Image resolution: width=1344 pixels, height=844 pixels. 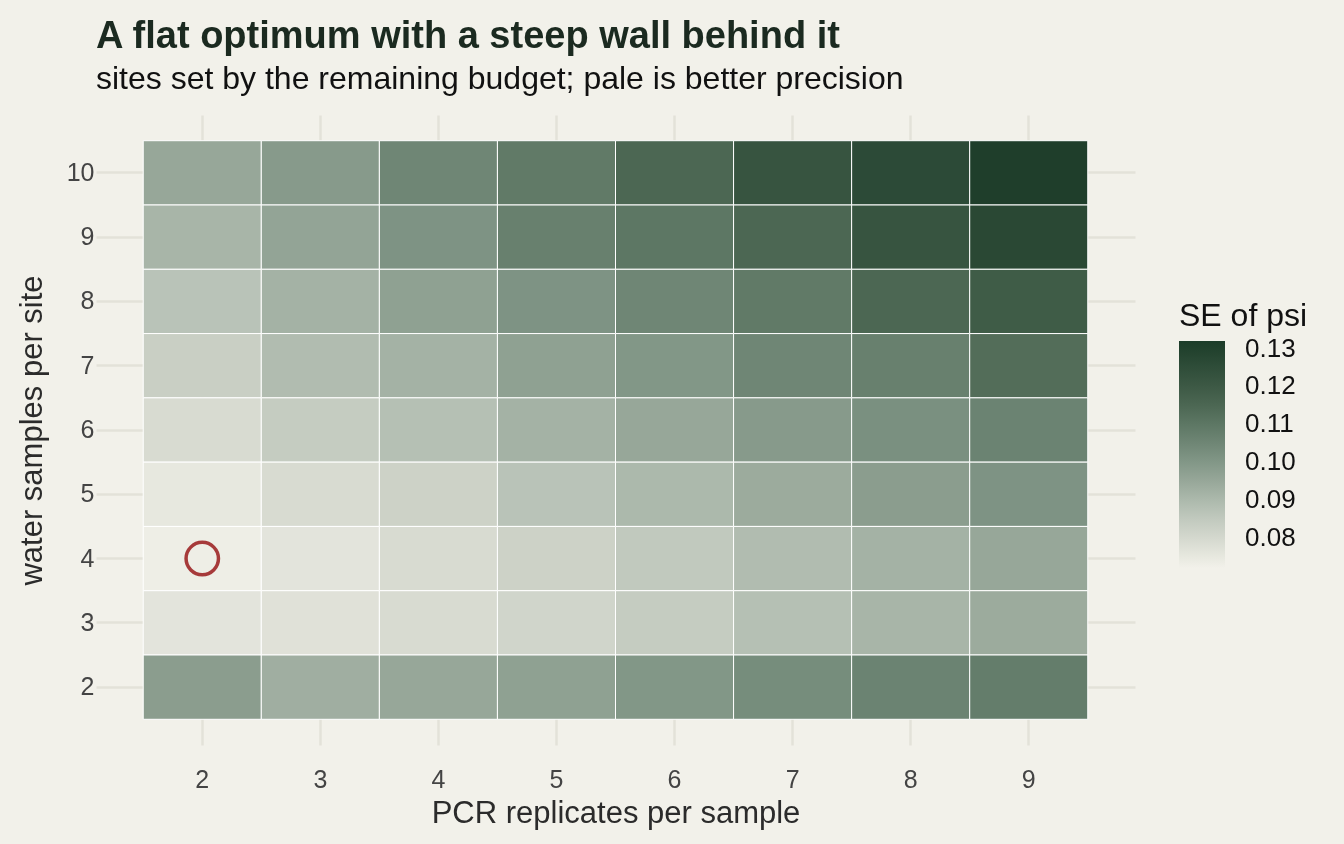 What do you see at coordinates (1270, 347) in the screenshot?
I see `color-bar-label: 0.13` at bounding box center [1270, 347].